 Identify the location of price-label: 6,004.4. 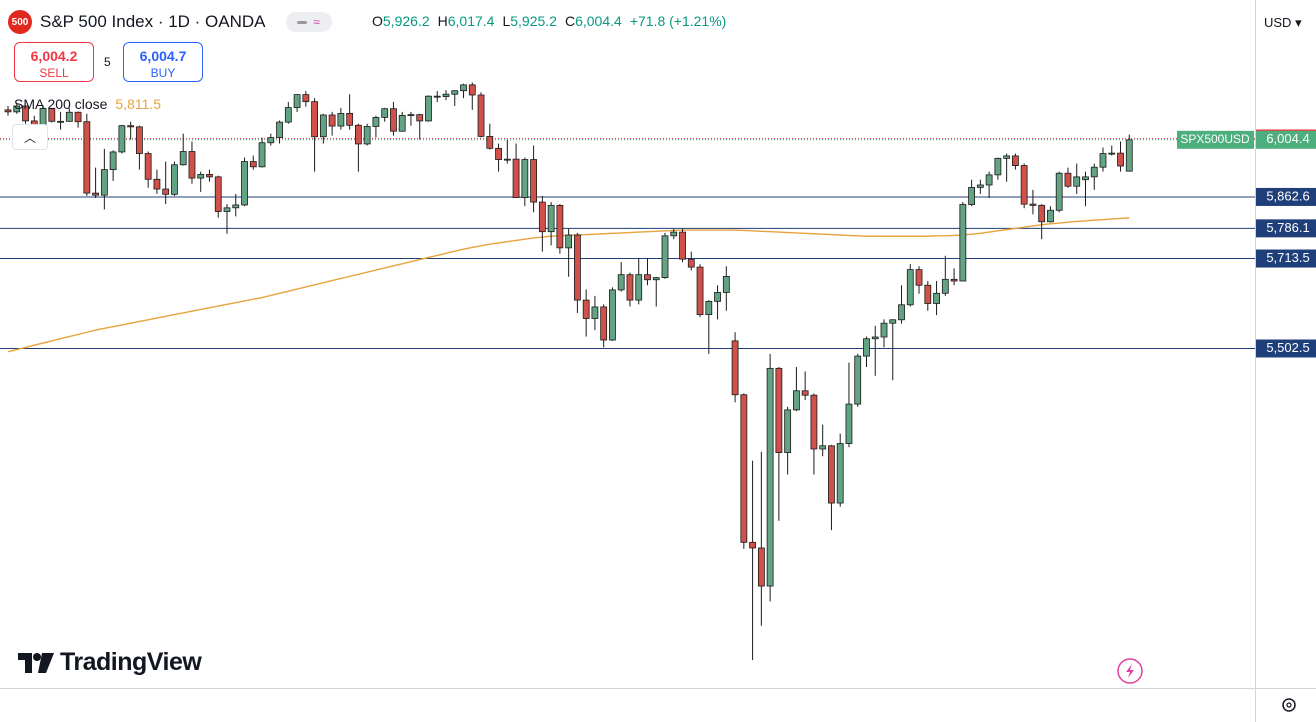
(1287, 138).